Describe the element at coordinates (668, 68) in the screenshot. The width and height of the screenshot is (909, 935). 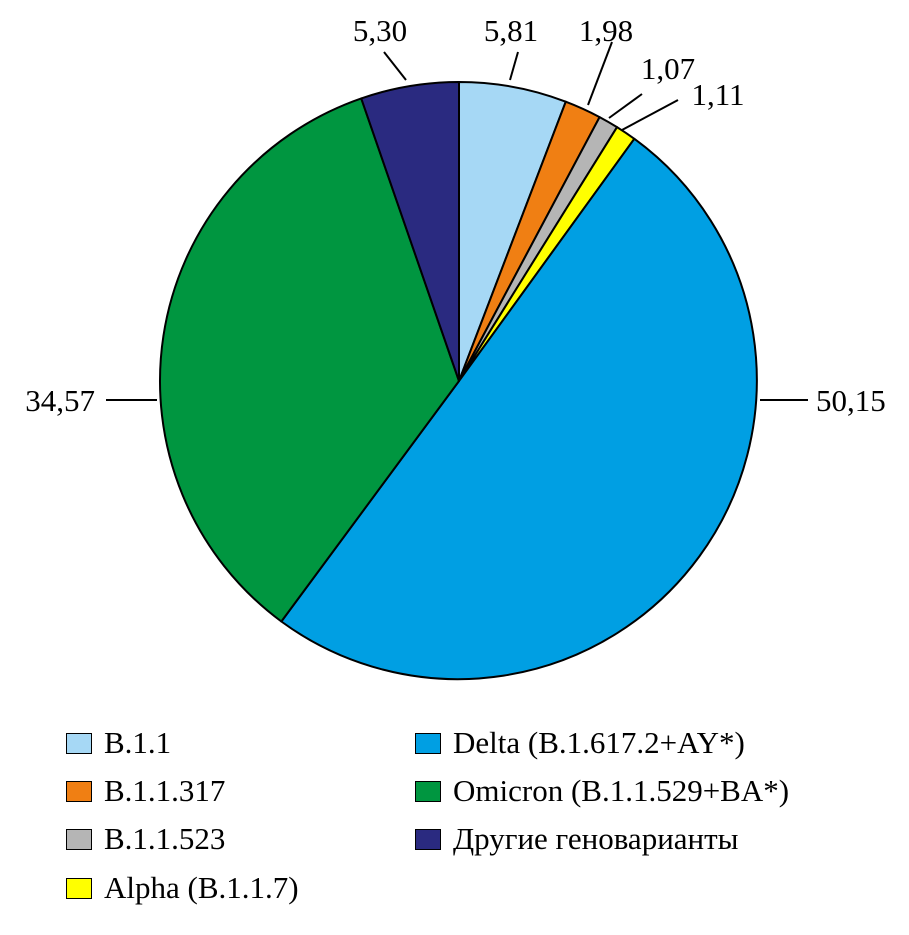
I see `data-label-b-1-1-523: 1,07` at that location.